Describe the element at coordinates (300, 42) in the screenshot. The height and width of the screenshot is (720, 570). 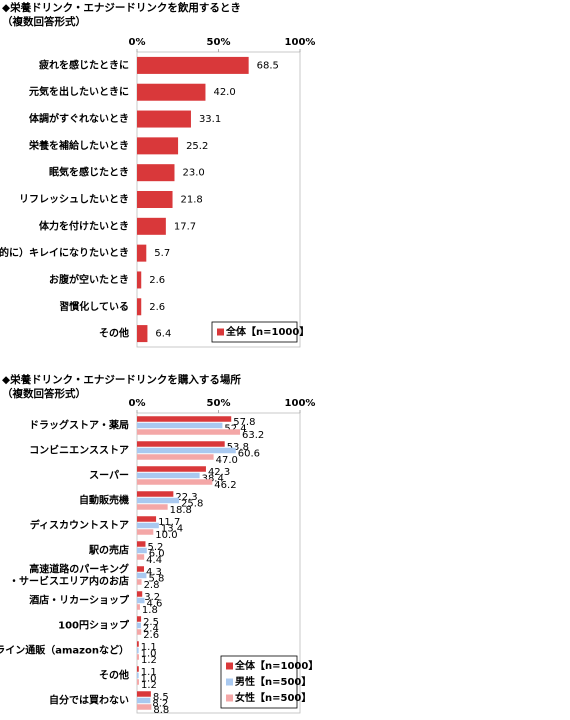
I see `x-tick-label: 100%` at that location.